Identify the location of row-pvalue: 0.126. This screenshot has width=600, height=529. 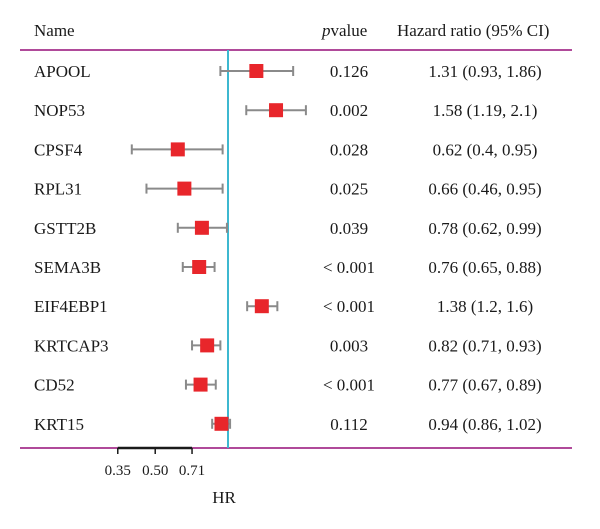
(349, 71).